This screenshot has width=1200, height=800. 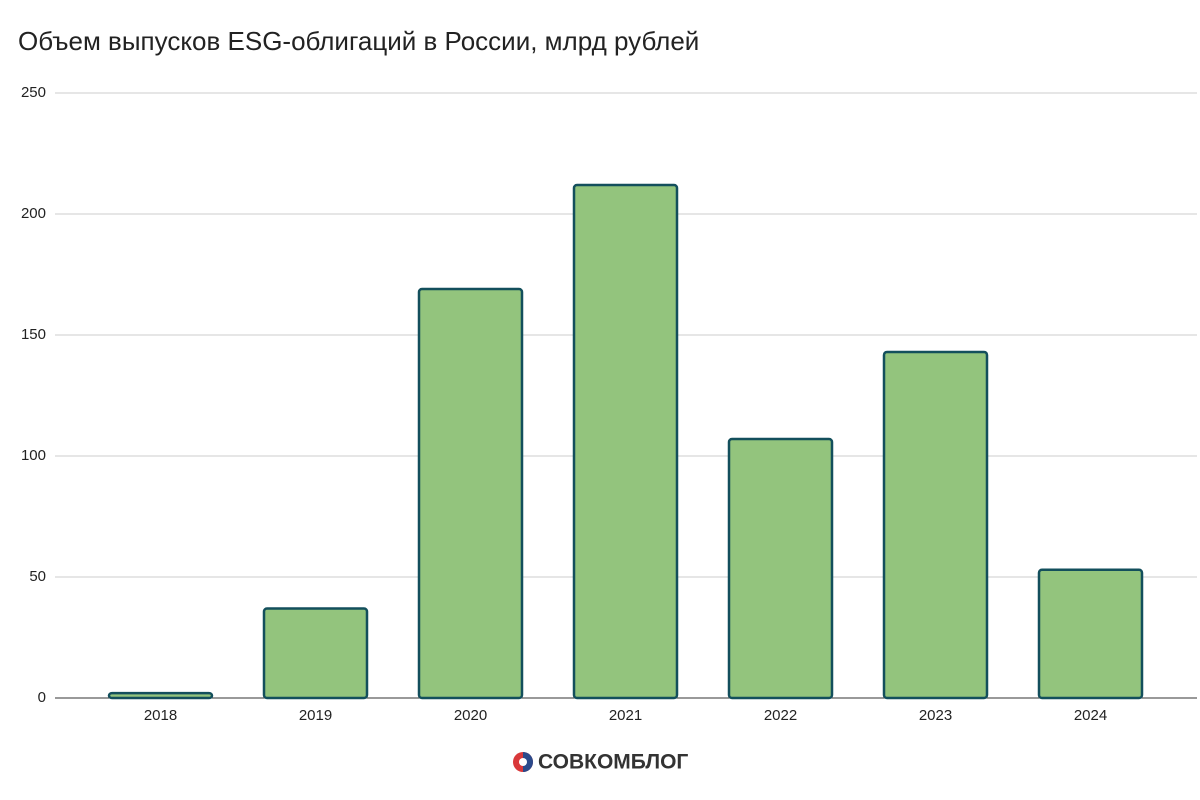 What do you see at coordinates (528, 762) in the screenshot?
I see `logo-icon-part` at bounding box center [528, 762].